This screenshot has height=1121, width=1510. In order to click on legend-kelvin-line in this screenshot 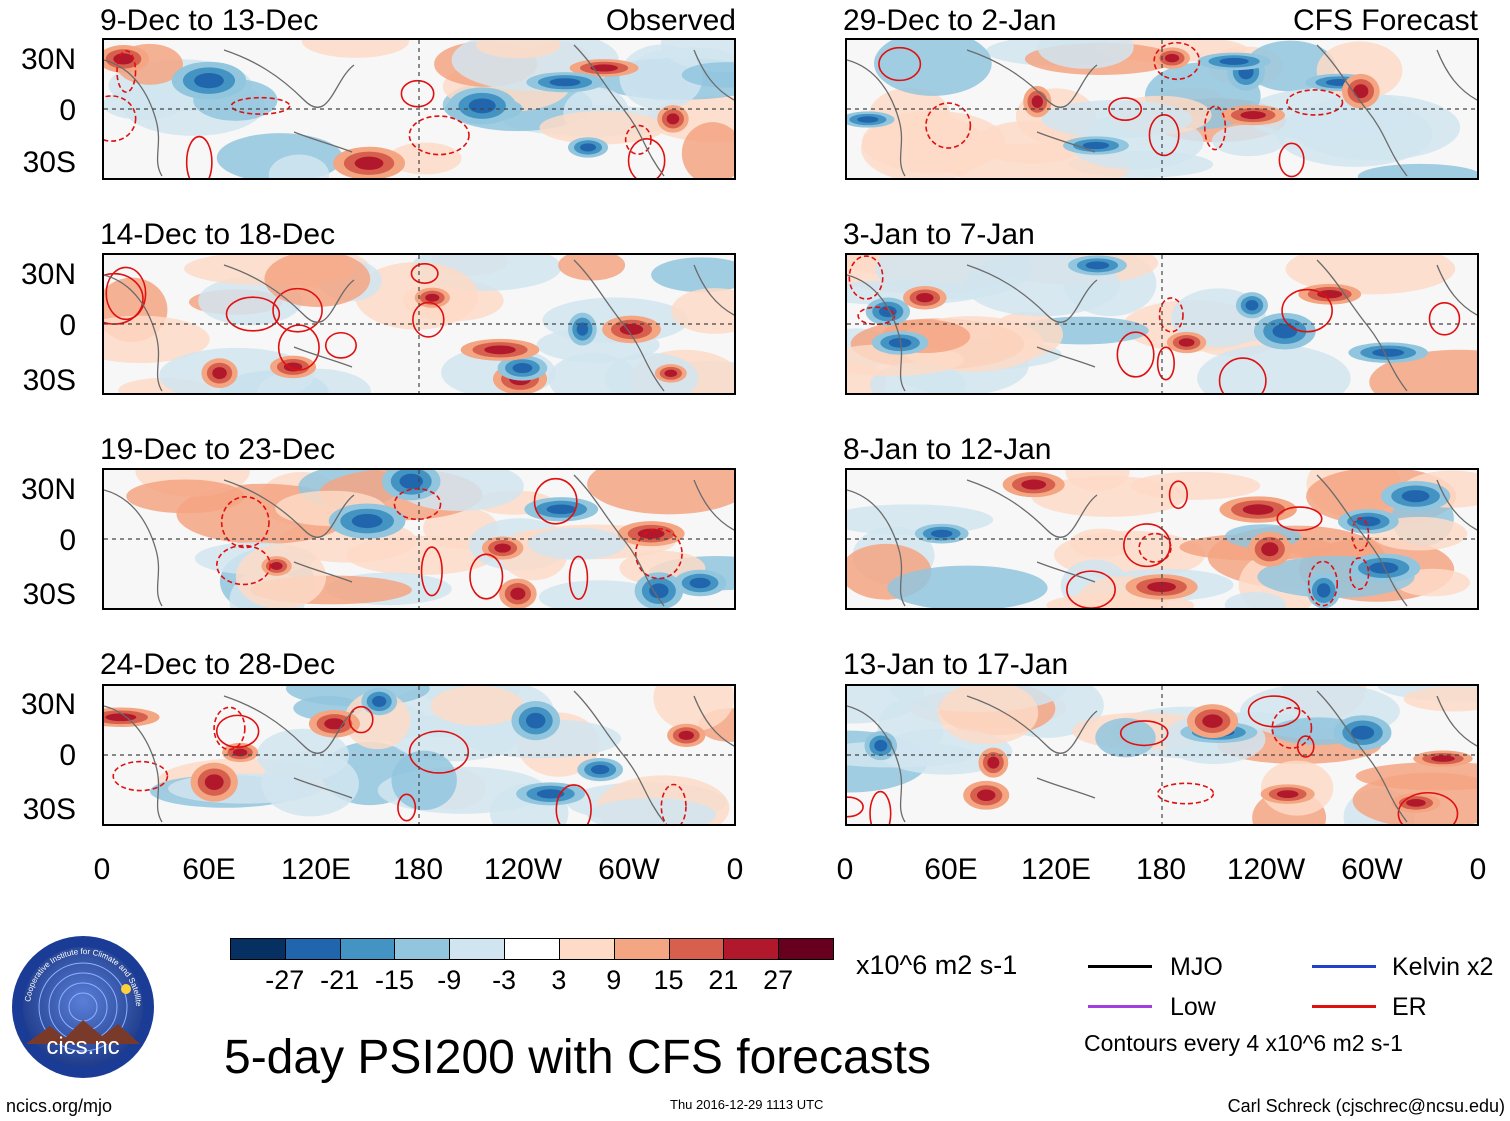, I will do `click(1344, 966)`.